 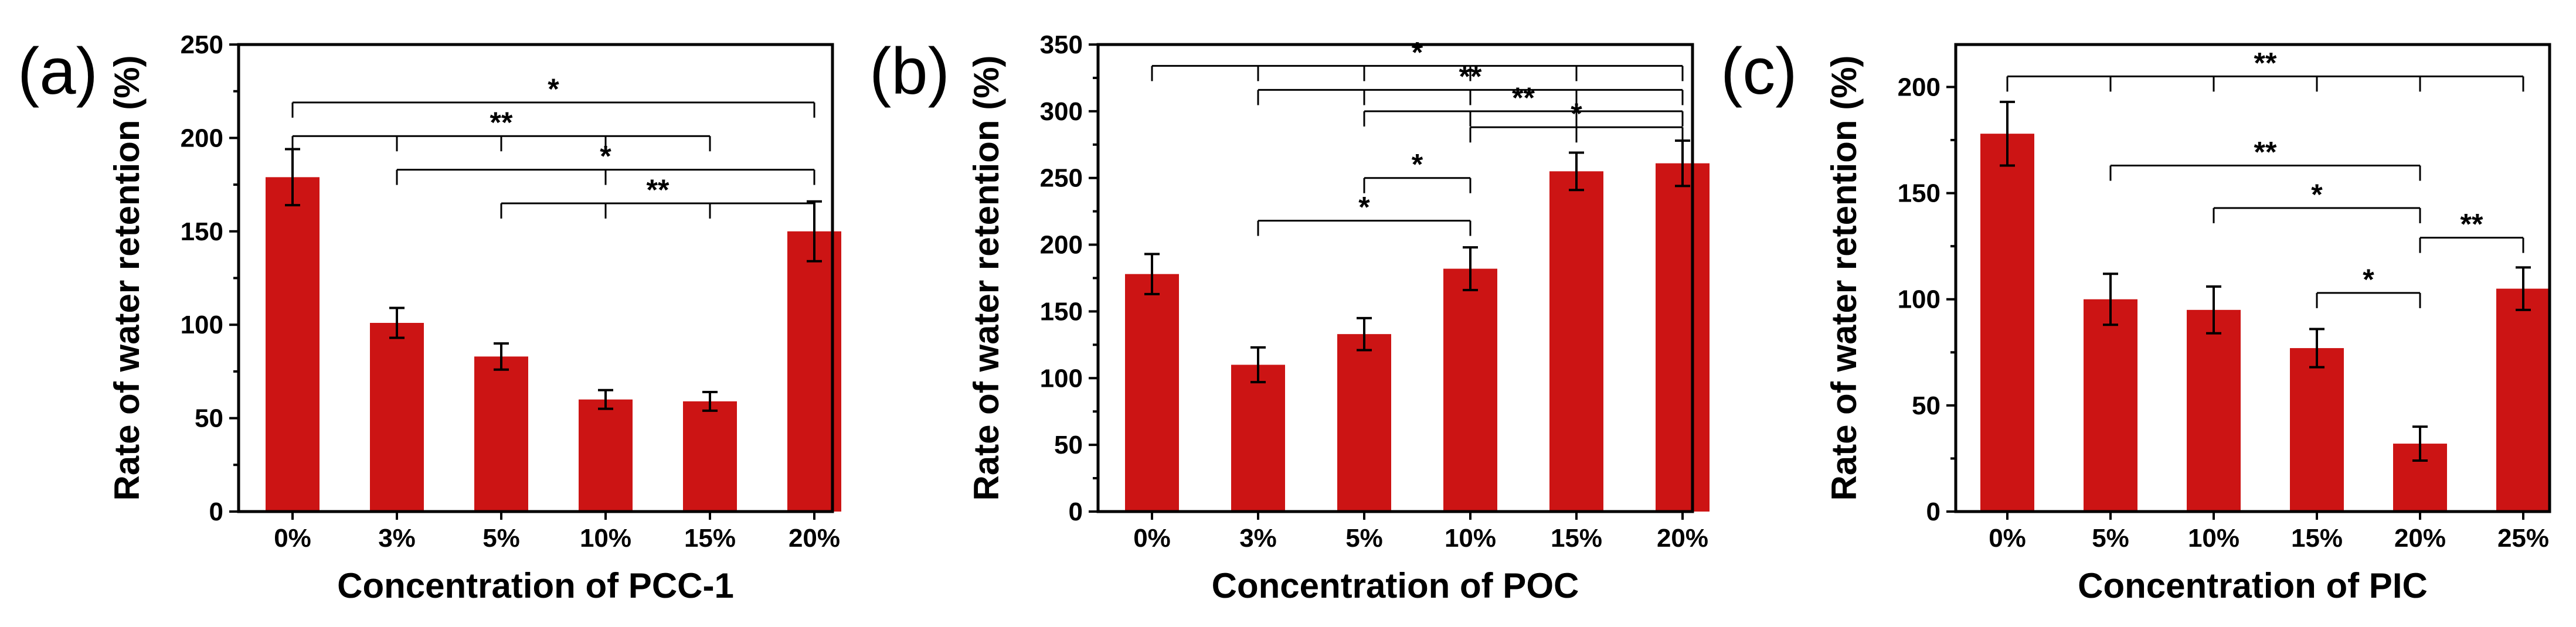 What do you see at coordinates (58, 71) in the screenshot?
I see `panel-letter: (a)` at bounding box center [58, 71].